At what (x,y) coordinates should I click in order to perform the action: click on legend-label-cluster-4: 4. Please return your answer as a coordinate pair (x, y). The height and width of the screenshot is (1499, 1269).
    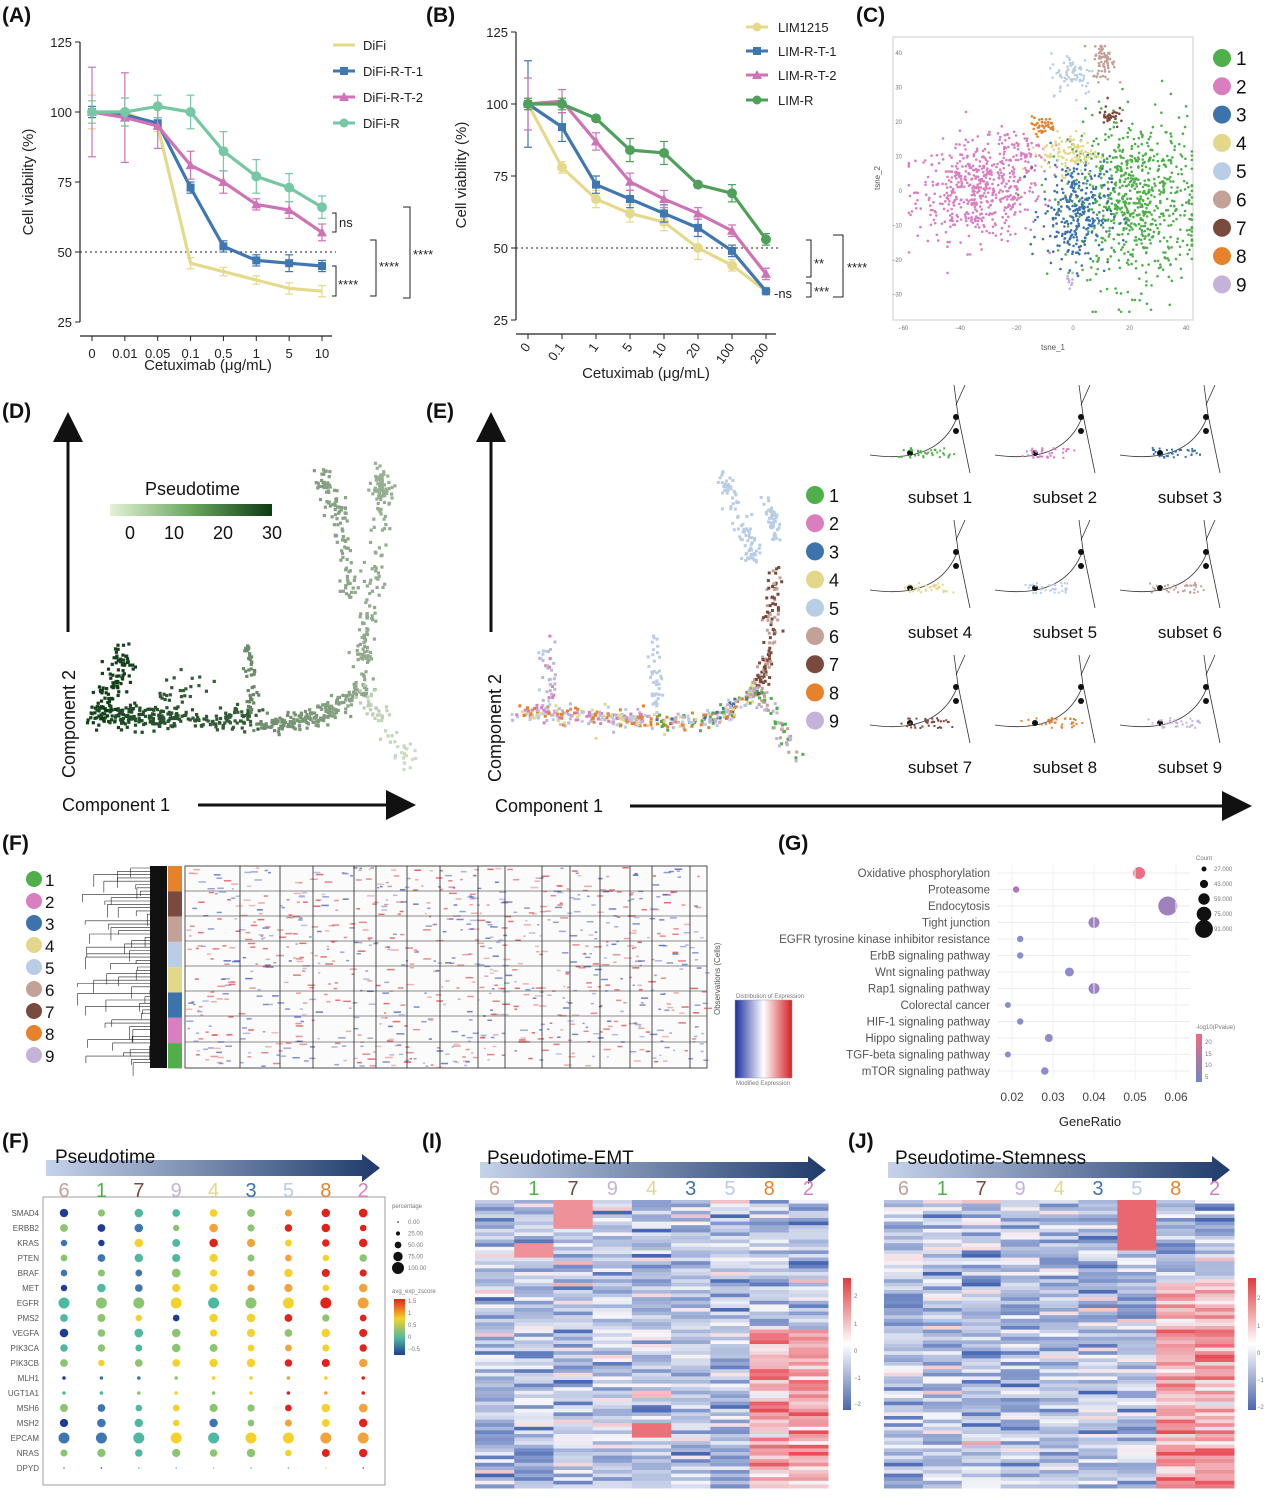
    Looking at the image, I should click on (49, 946).